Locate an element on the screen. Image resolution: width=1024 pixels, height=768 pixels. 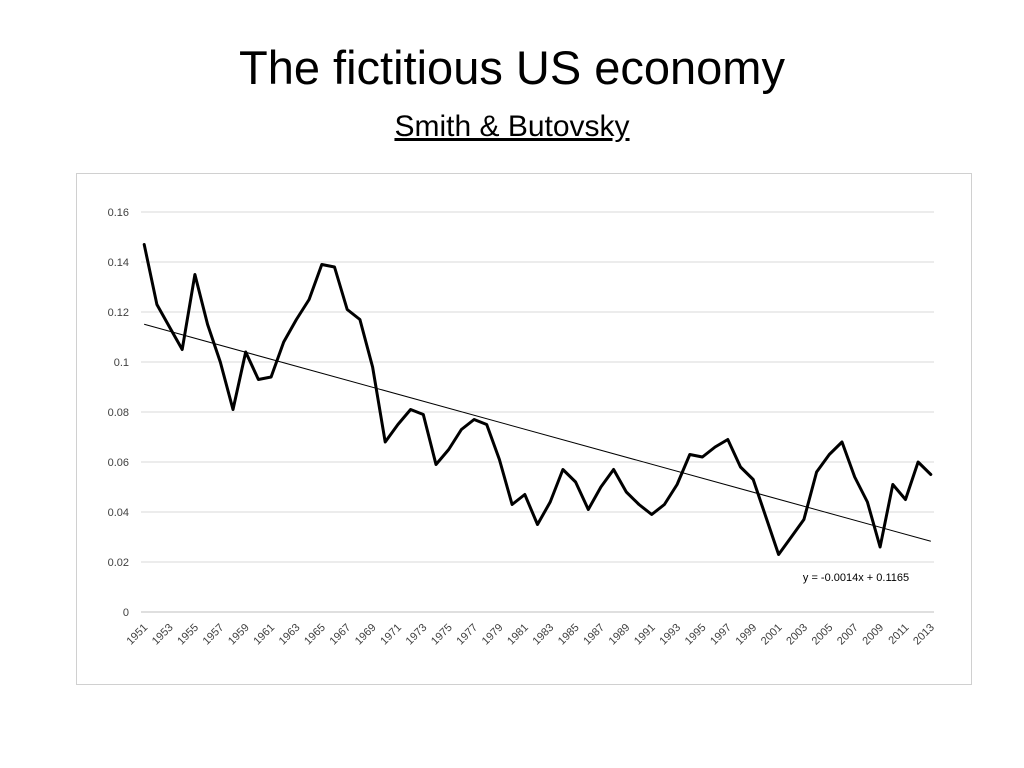
x-tick-label: 2005 is located at coordinates (823, 635).